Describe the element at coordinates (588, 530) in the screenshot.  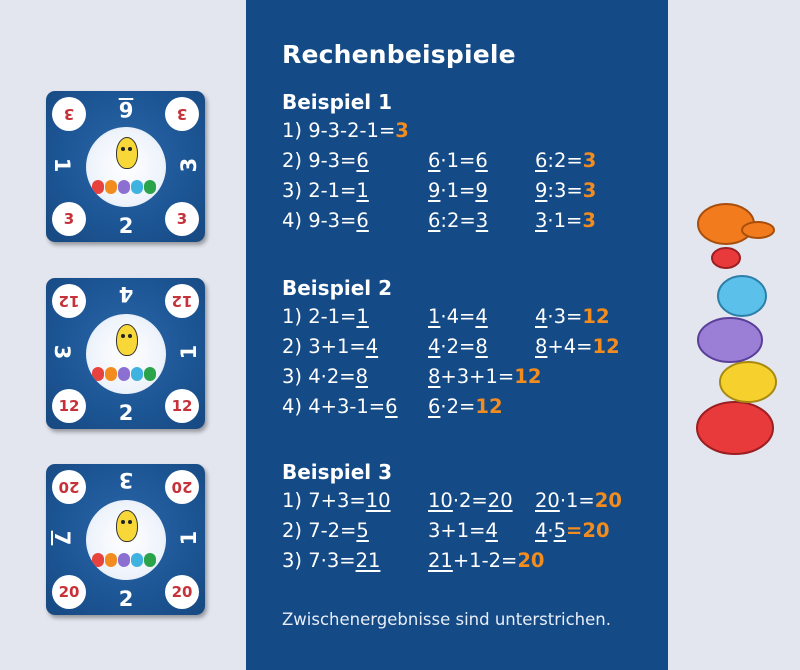
I see `final-result: =20` at that location.